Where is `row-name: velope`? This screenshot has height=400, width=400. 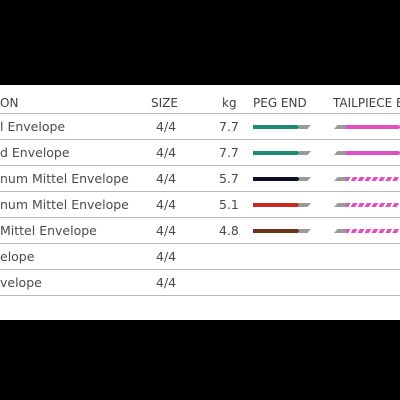 row-name: velope is located at coordinates (21, 282).